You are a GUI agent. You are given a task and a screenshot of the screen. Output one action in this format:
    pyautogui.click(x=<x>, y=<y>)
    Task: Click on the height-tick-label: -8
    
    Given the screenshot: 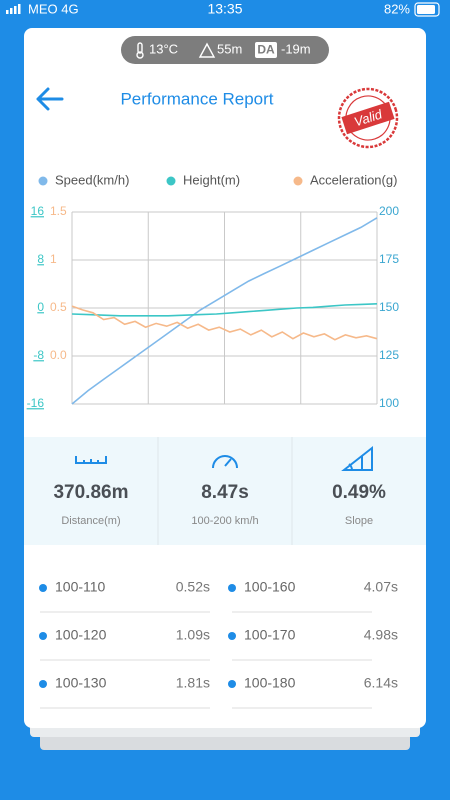 What is the action you would take?
    pyautogui.click(x=38, y=355)
    